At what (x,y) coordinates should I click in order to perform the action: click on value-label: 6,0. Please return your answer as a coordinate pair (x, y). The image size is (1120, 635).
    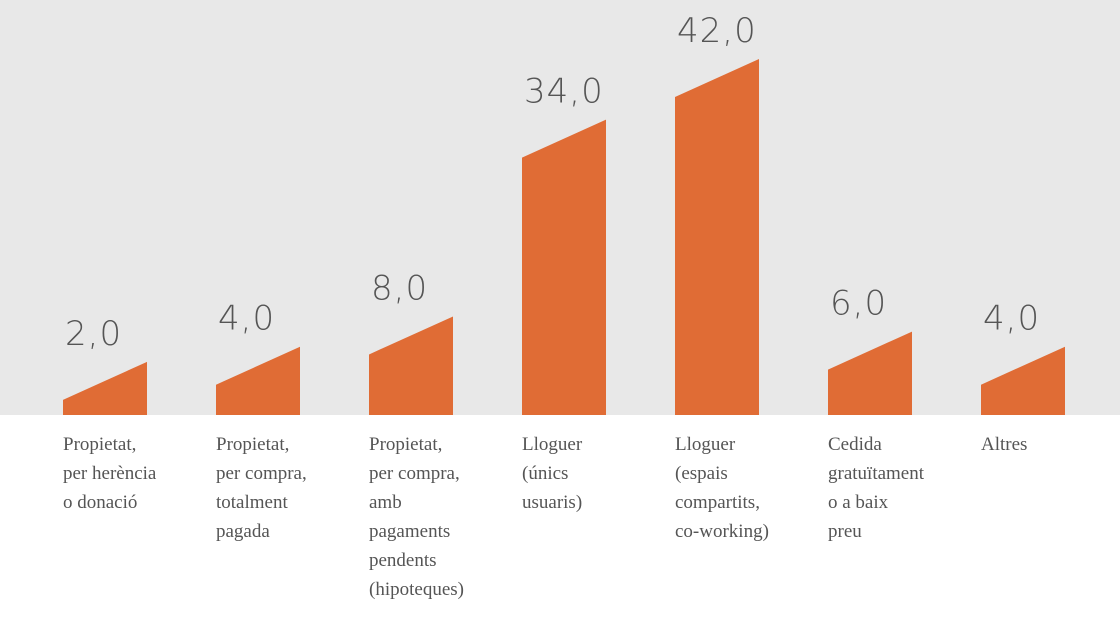
    Looking at the image, I should click on (858, 304).